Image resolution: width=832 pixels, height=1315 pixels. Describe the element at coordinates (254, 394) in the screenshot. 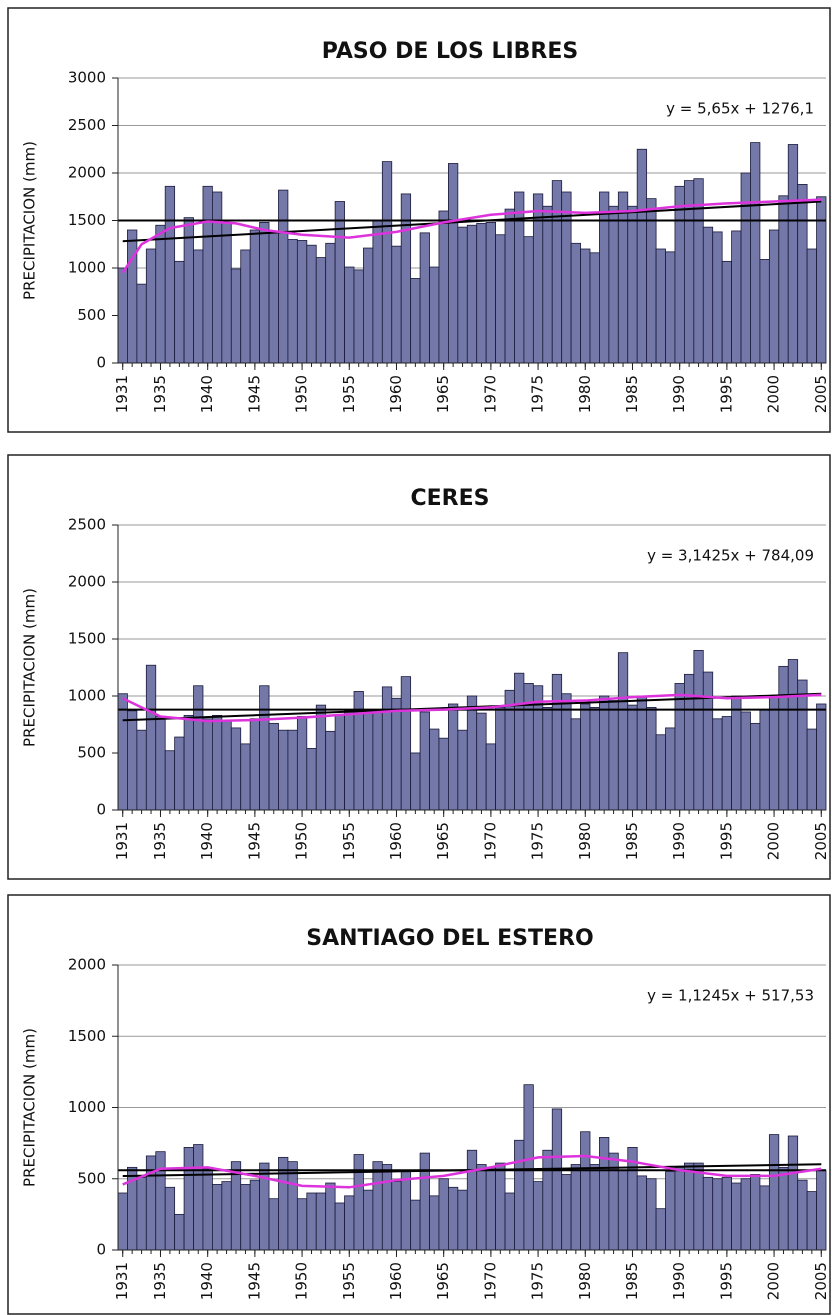

I see `x-tick-label: 1945` at that location.